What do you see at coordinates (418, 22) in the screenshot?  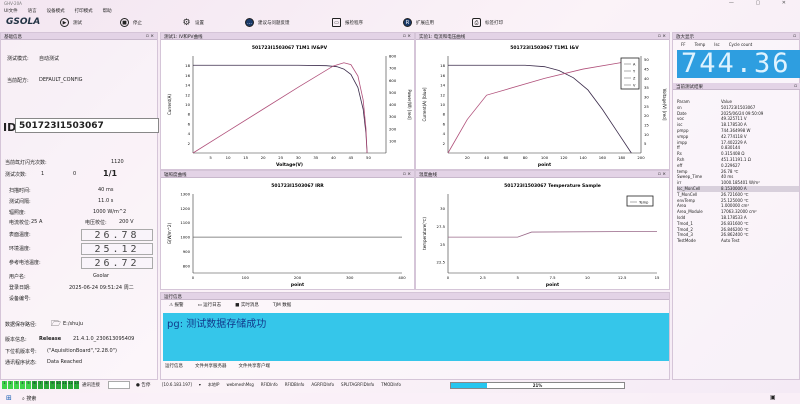 I see `extension-button: R 扩展应用` at bounding box center [418, 22].